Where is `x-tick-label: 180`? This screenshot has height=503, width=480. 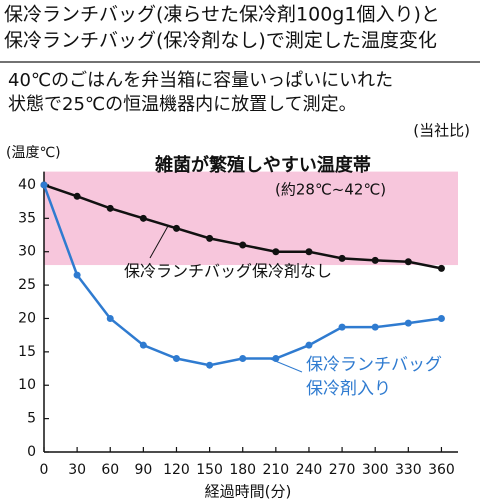 x-tick-label: 180 is located at coordinates (242, 470).